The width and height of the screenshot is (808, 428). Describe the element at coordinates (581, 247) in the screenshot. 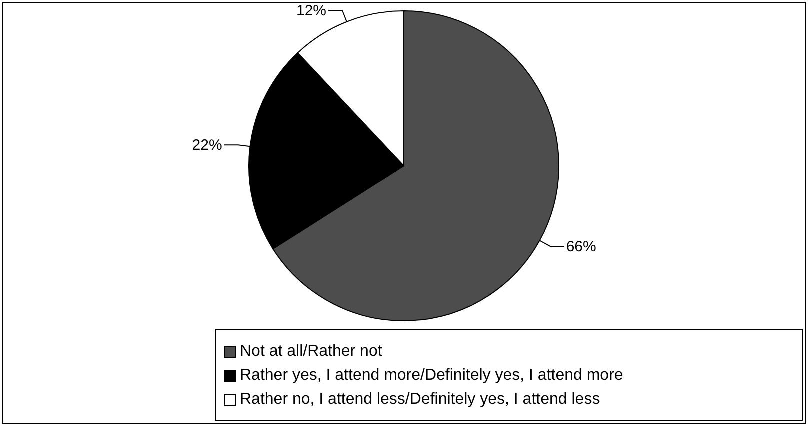

I see `data-label: 66%` at that location.